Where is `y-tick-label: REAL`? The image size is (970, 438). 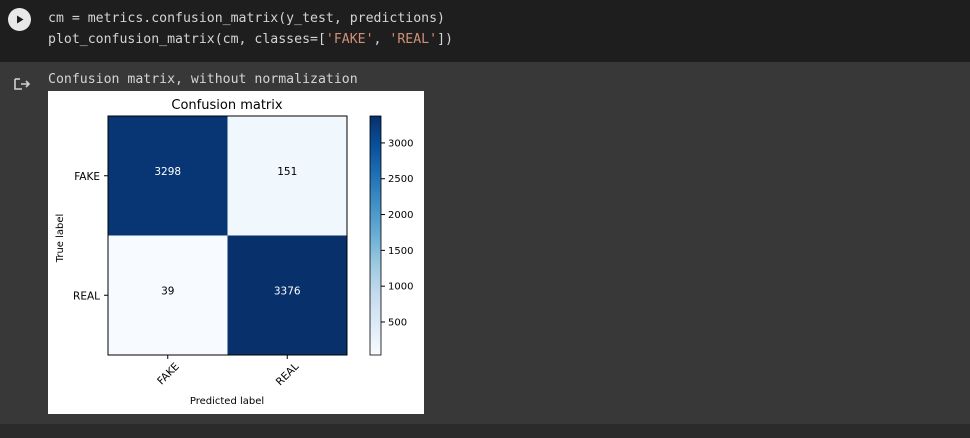
y-tick-label: REAL is located at coordinates (86, 296).